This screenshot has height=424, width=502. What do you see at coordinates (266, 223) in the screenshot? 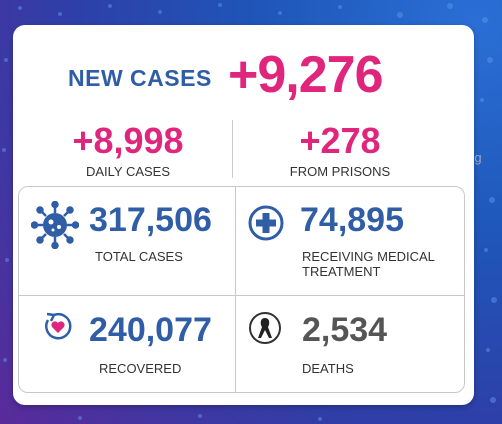
I see `medical-cross-icon` at bounding box center [266, 223].